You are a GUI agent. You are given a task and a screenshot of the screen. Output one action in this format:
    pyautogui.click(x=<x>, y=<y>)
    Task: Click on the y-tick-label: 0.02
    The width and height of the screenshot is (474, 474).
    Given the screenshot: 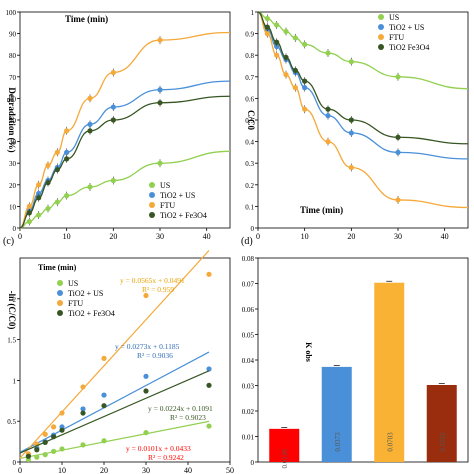 What is the action you would take?
    pyautogui.click(x=248, y=412)
    